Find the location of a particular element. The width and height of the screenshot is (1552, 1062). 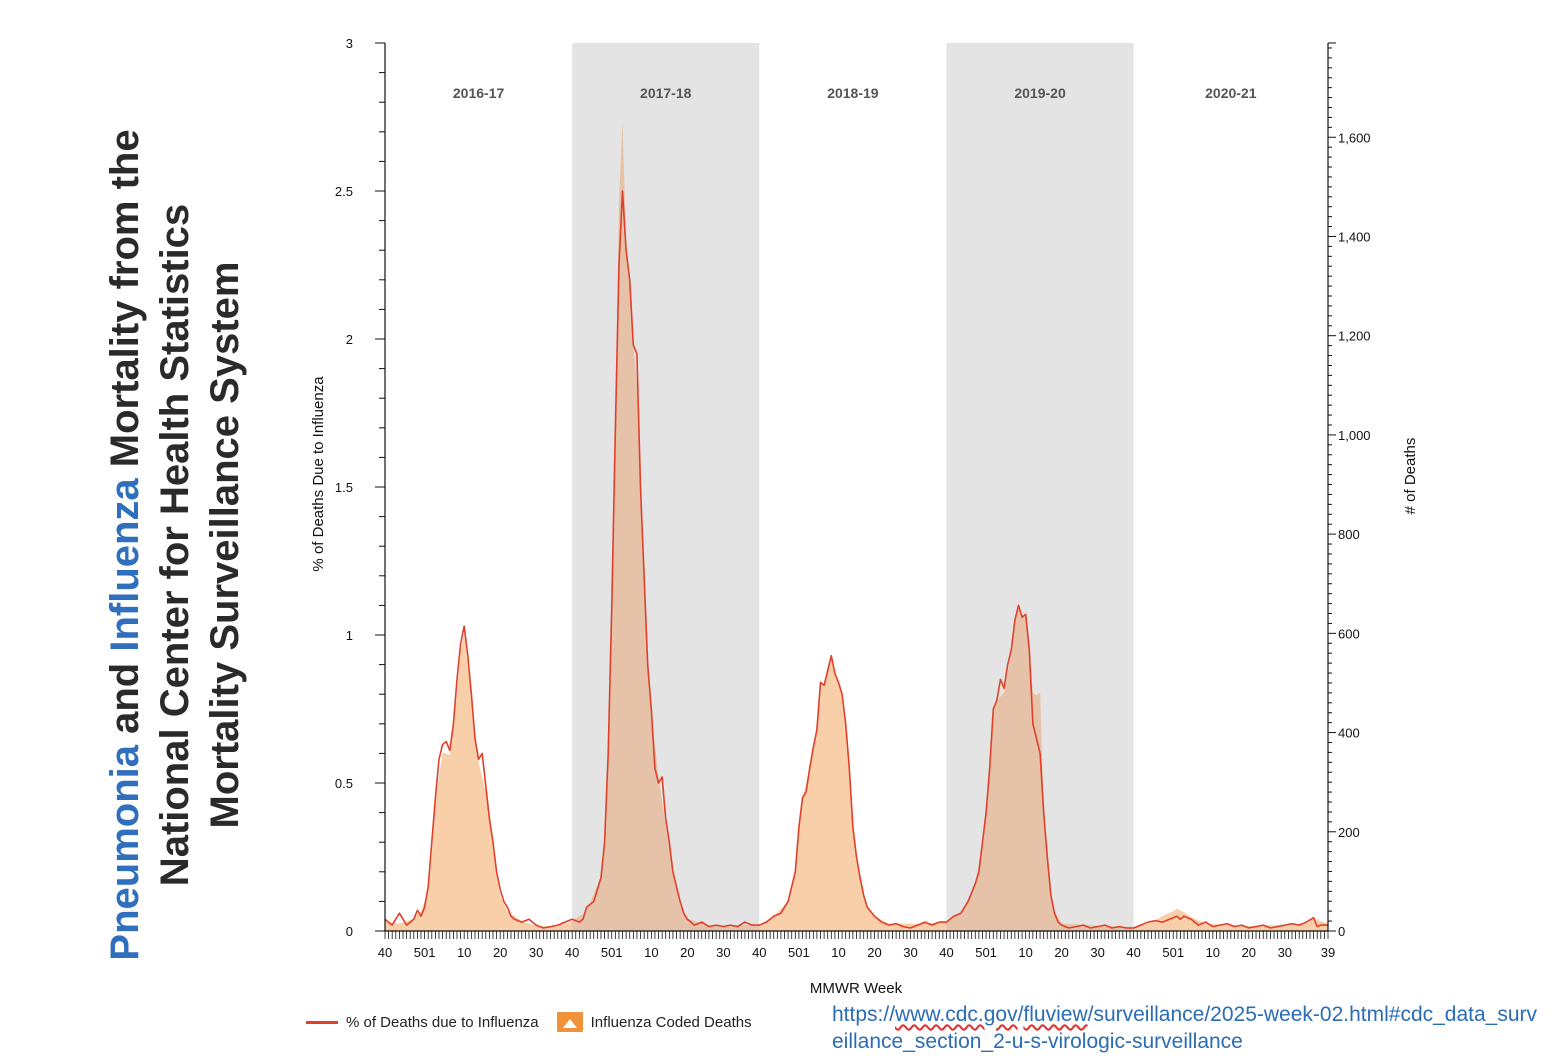

x-axis-title: MMWR Week is located at coordinates (856, 988).